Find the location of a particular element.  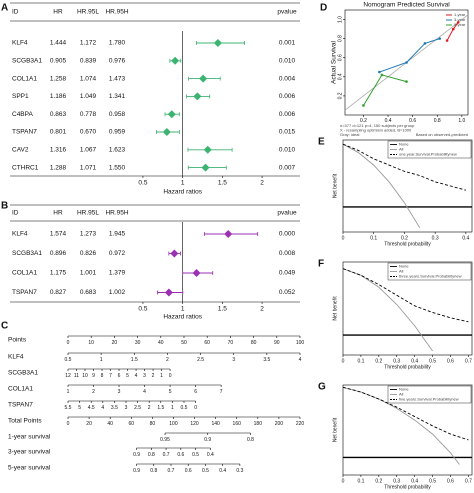

row-label: SCGB3A1 is located at coordinates (23, 373).